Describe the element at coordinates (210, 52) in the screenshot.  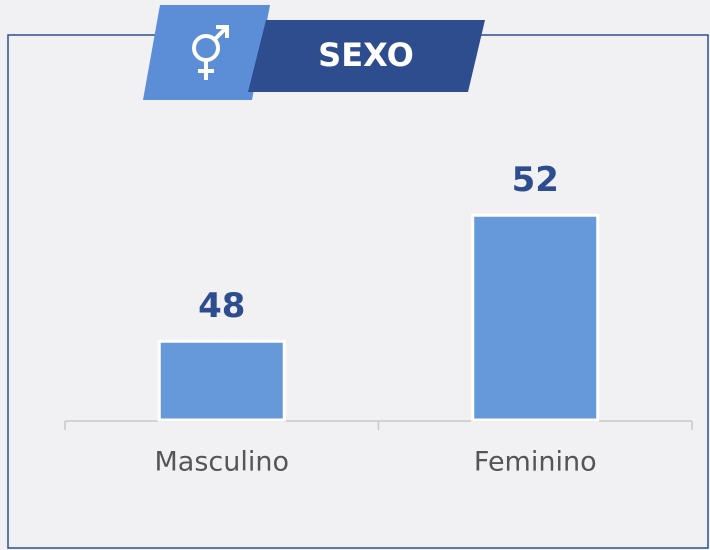
I see `gender-icon` at that location.